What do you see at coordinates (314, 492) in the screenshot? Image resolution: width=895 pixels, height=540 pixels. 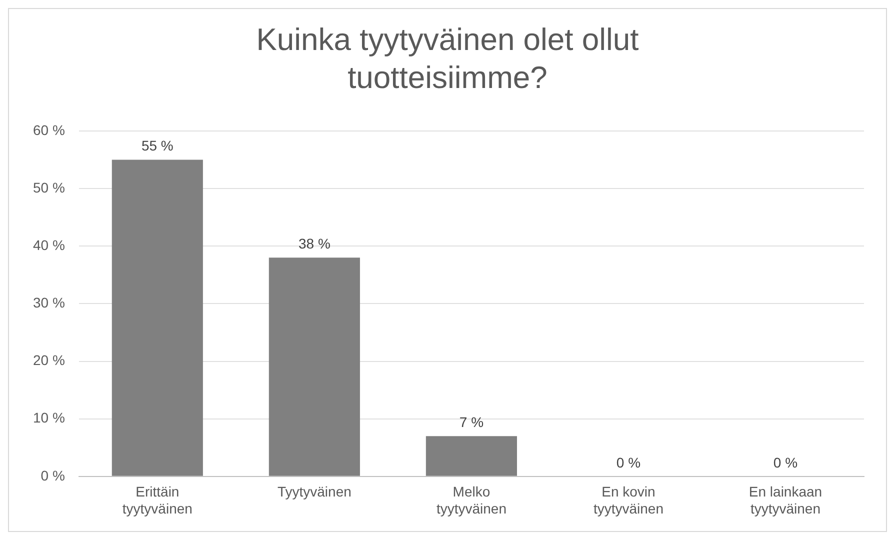 I see `x-tick-label: Tyytyväinen` at bounding box center [314, 492].